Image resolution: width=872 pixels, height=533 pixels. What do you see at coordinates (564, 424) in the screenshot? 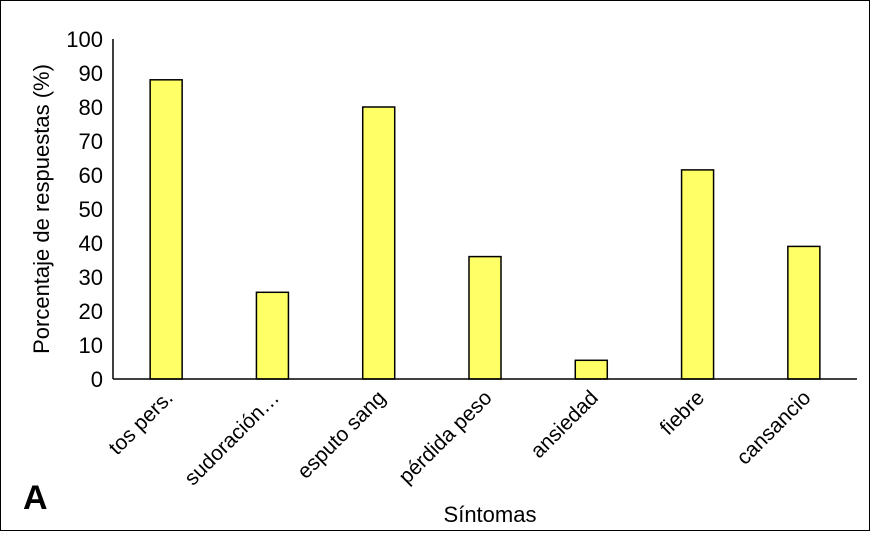
I see `x-tick-label: ansiedad` at bounding box center [564, 424].